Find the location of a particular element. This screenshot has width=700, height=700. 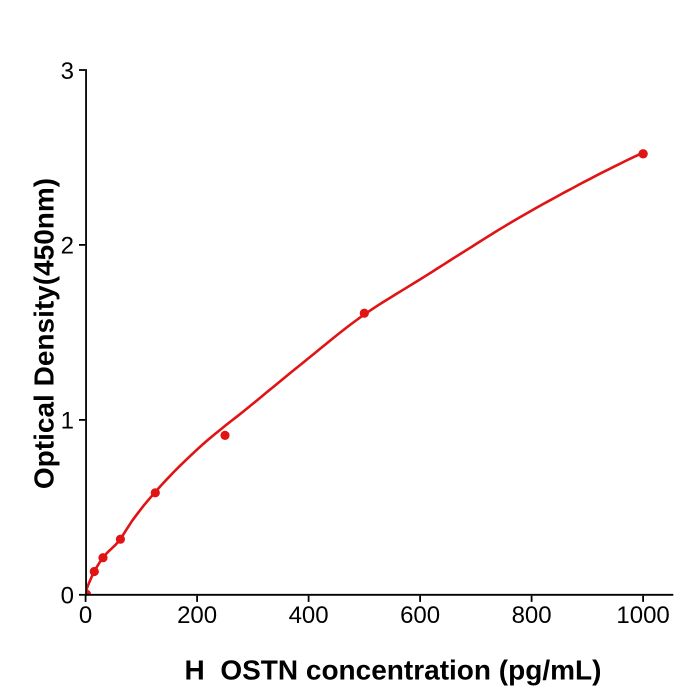

svg-text: 400 is located at coordinates (309, 615).